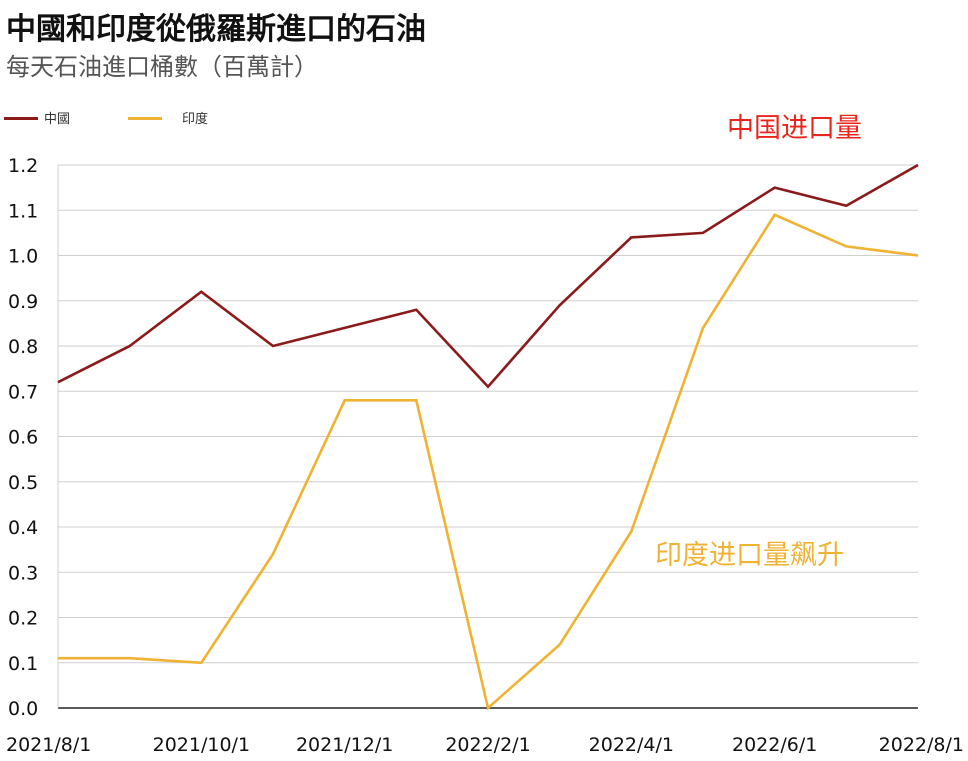 The width and height of the screenshot is (968, 761). I want to click on y-tick-label: 0.6, so click(23, 438).